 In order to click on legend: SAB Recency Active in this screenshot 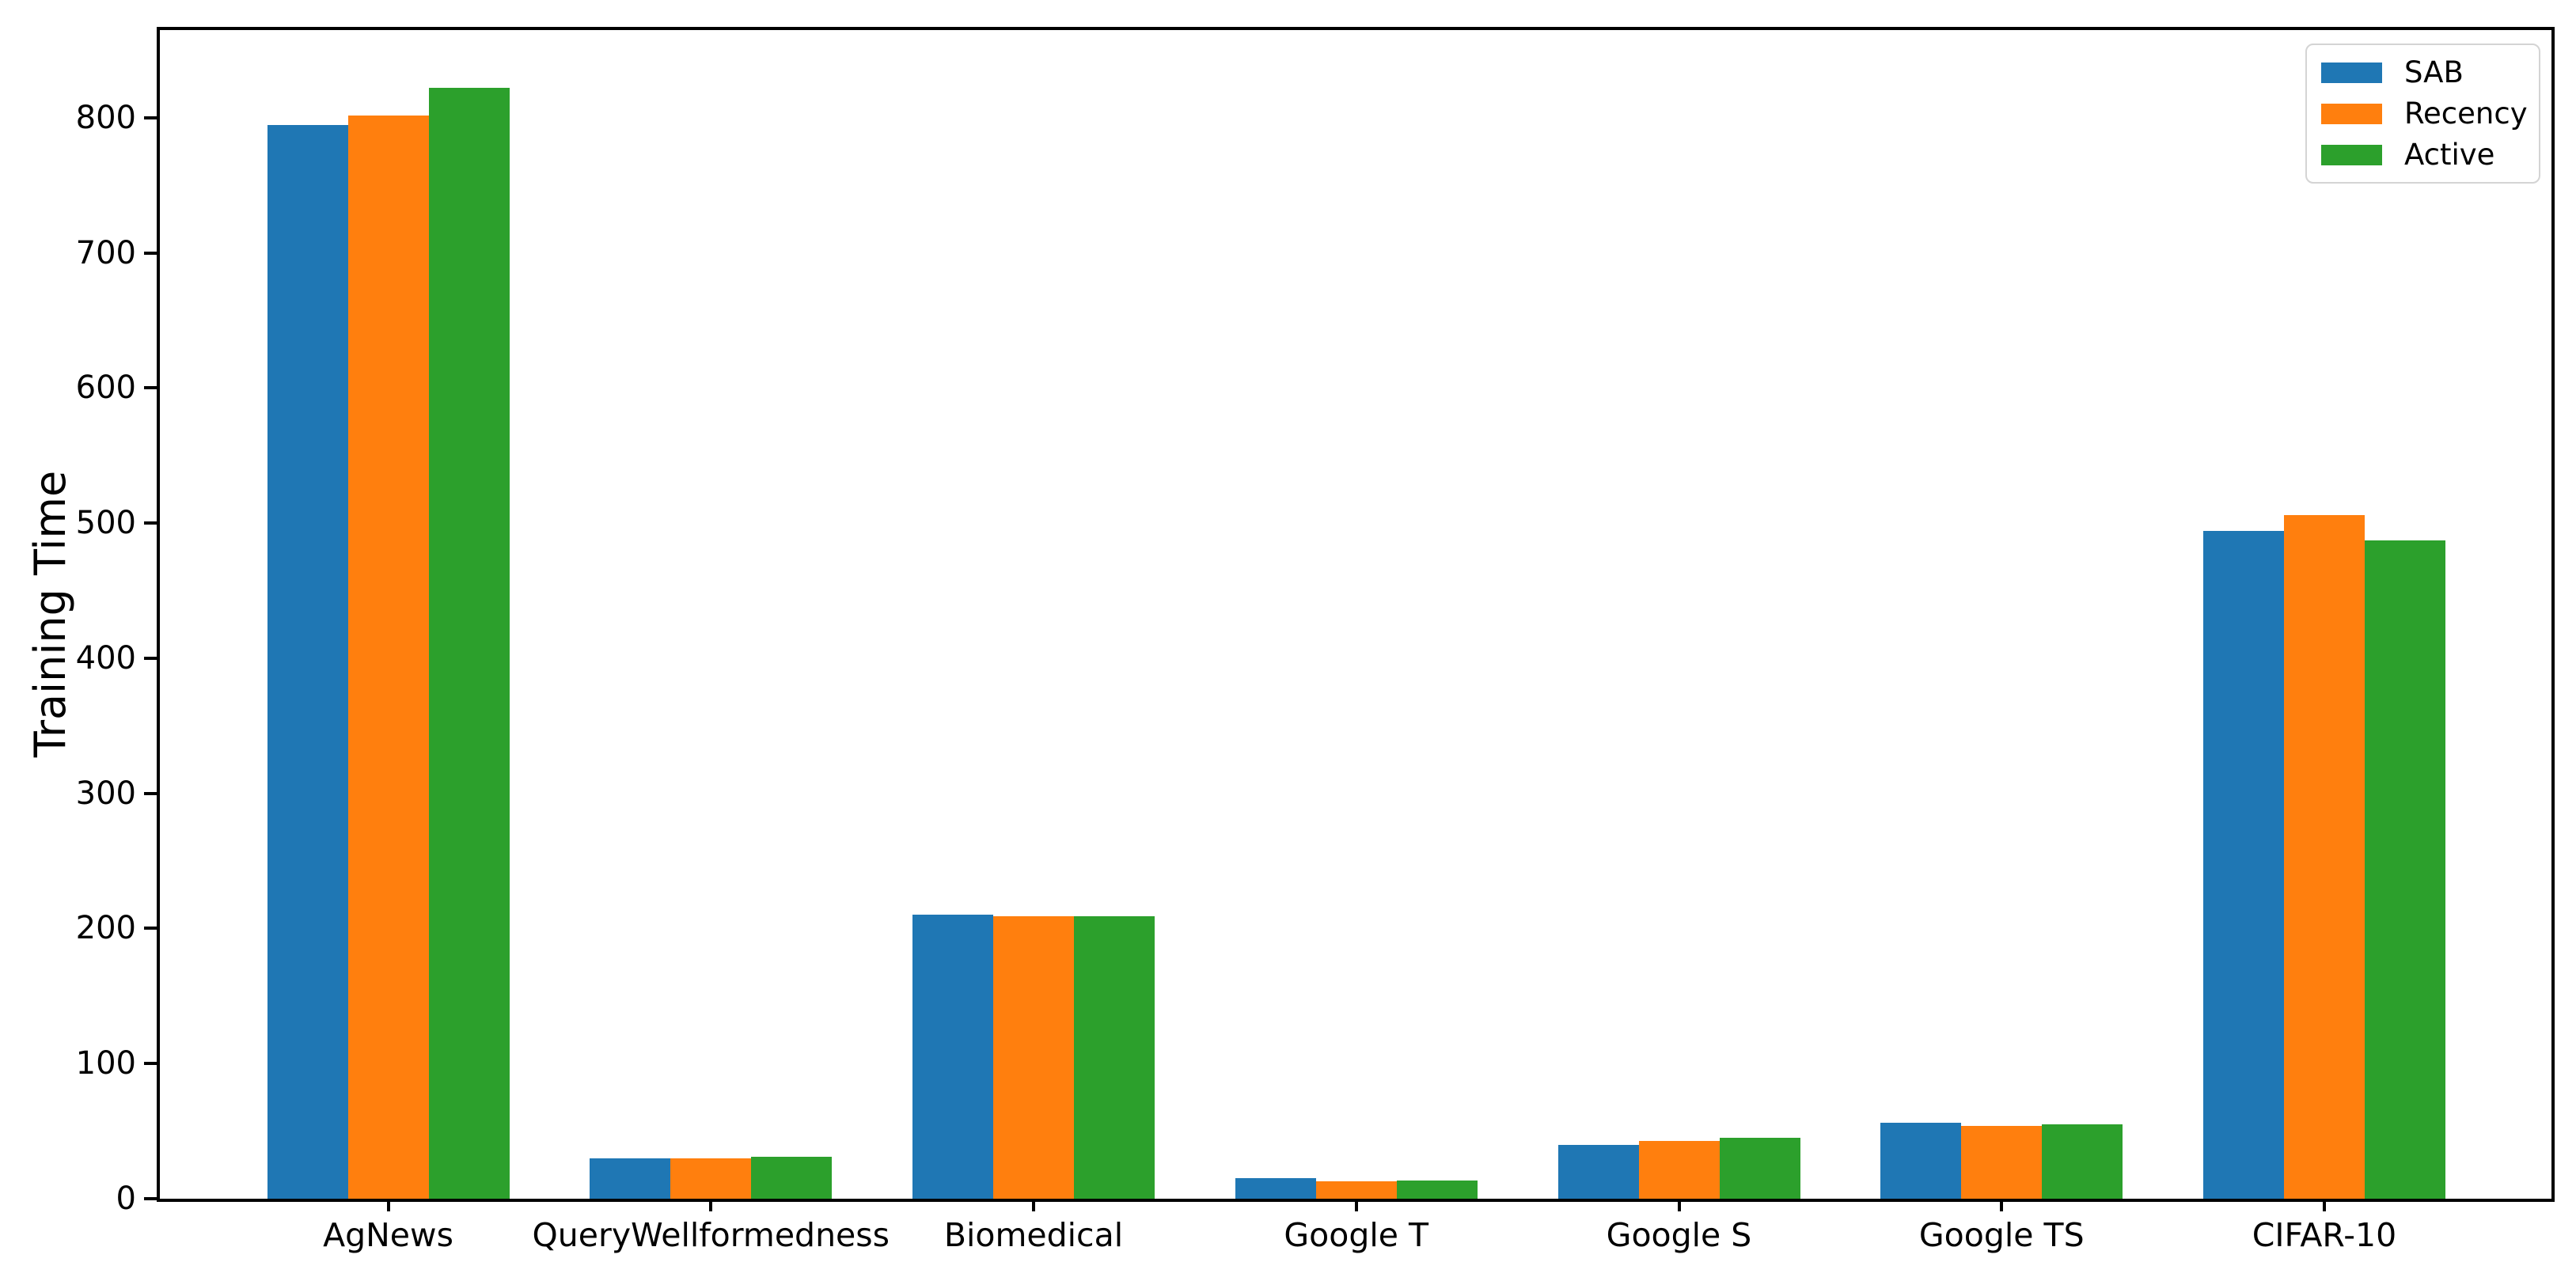, I will do `click(2422, 114)`.